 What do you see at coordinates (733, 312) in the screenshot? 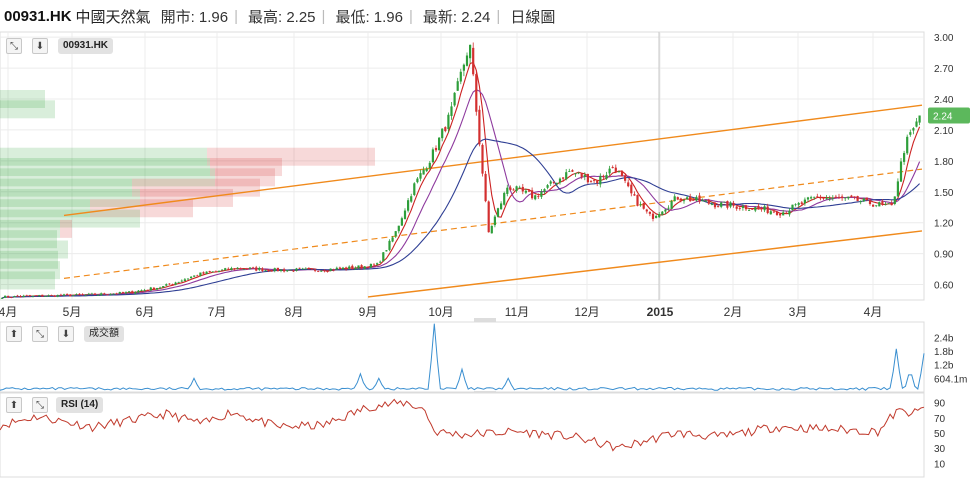
I see `x-tick-label: 2月` at bounding box center [733, 312].